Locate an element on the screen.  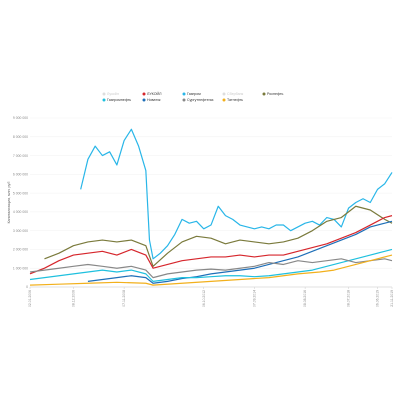
x-tick-label: 08.08.2016 is located at coordinates (305, 298).